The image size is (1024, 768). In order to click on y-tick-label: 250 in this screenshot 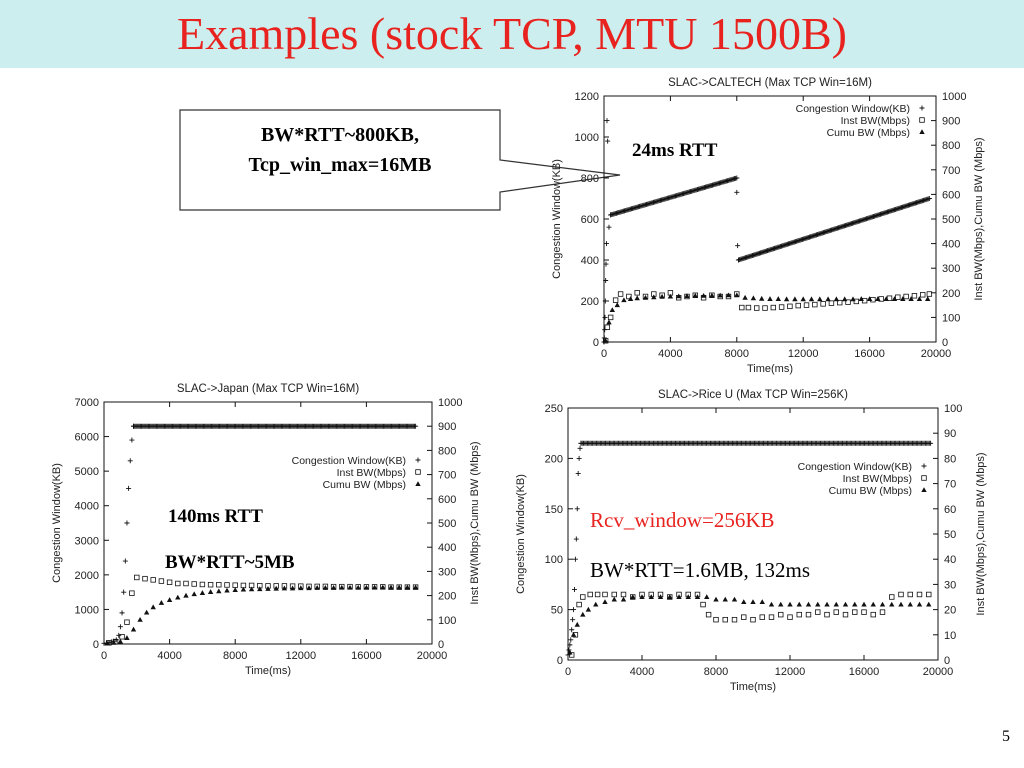, I will do `click(554, 409)`.